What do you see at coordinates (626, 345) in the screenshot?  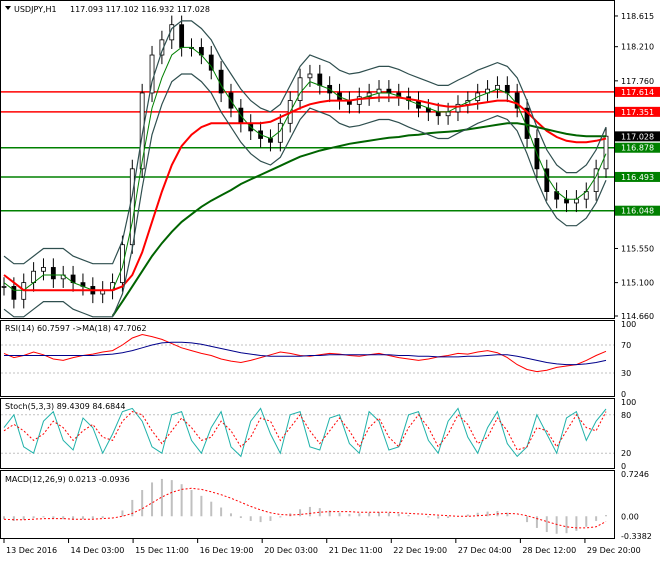 I see `rsi-axis-label: 70` at bounding box center [626, 345].